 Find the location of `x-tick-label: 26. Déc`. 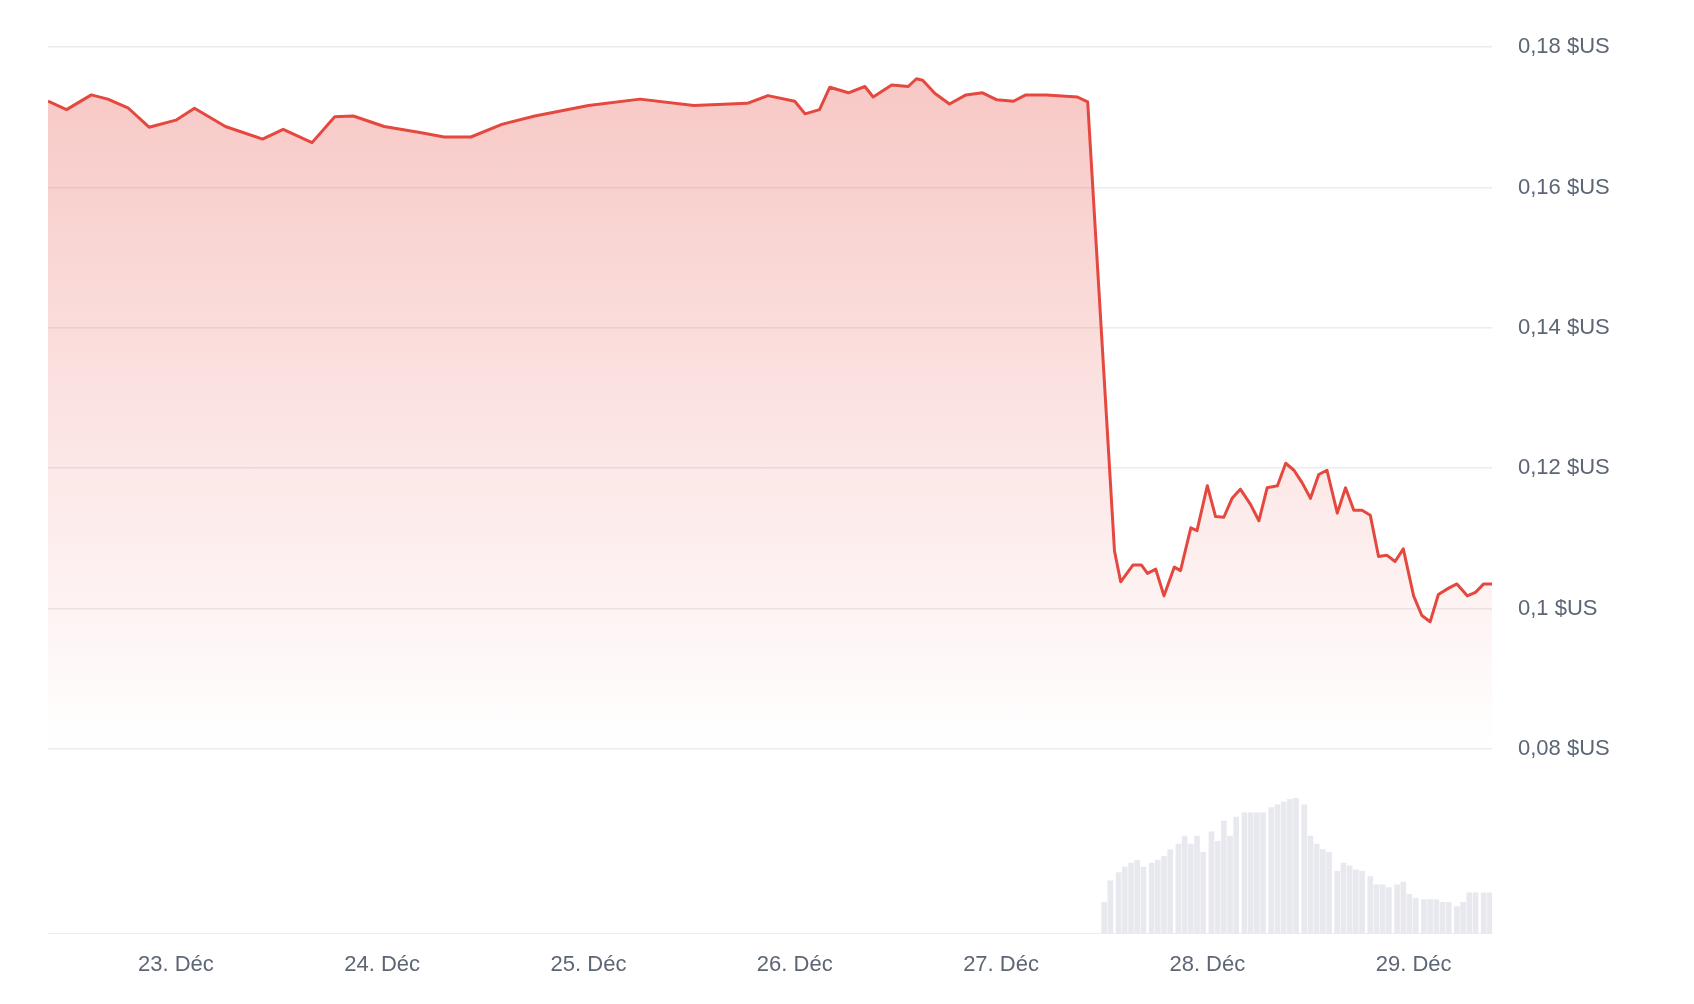

x-tick-label: 26. Déc is located at coordinates (794, 963).